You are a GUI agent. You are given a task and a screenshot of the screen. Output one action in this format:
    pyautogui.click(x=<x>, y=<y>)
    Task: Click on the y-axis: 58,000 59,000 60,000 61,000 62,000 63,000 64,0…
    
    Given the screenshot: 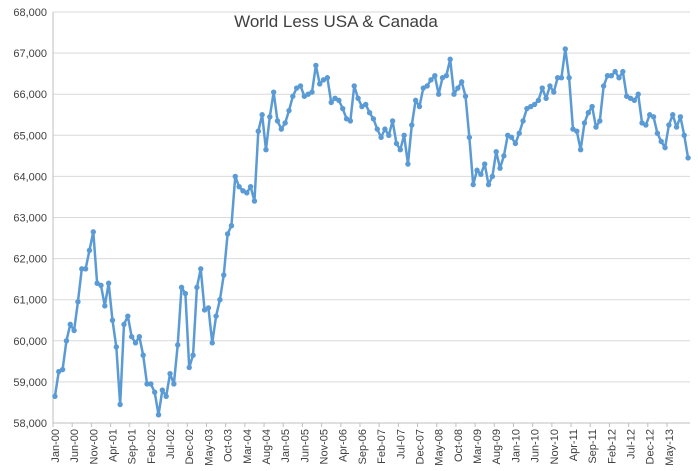 What is the action you would take?
    pyautogui.click(x=33, y=218)
    